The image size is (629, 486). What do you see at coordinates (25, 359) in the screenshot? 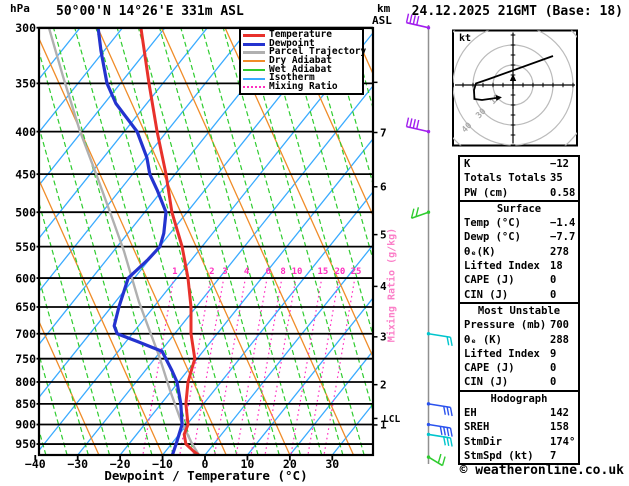
I see `pressure-tick-label: 750` at bounding box center [25, 359].